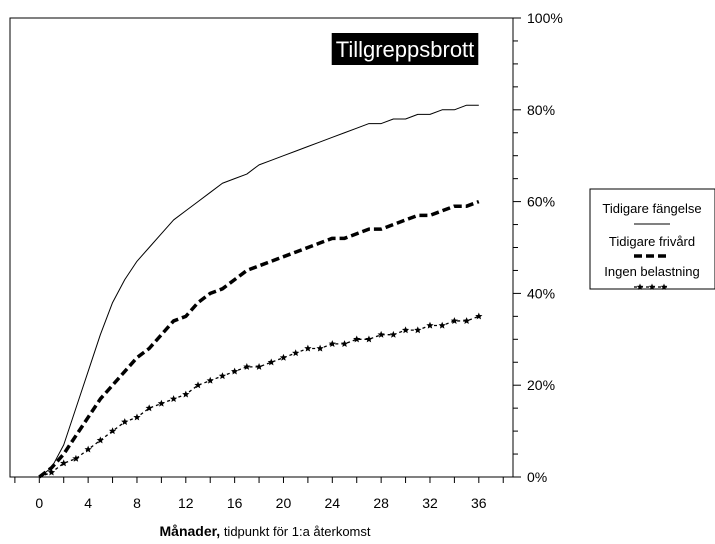 This screenshot has height=544, width=715. I want to click on x-axis-label-bold: Månader,, so click(190, 531).